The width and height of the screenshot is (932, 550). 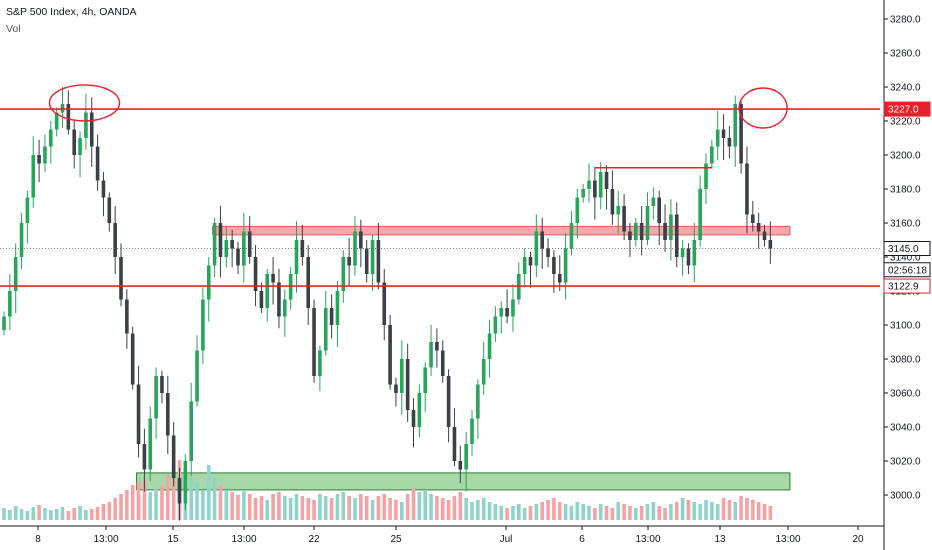 What do you see at coordinates (905, 428) in the screenshot?
I see `price-tick-label: 3040.0` at bounding box center [905, 428].